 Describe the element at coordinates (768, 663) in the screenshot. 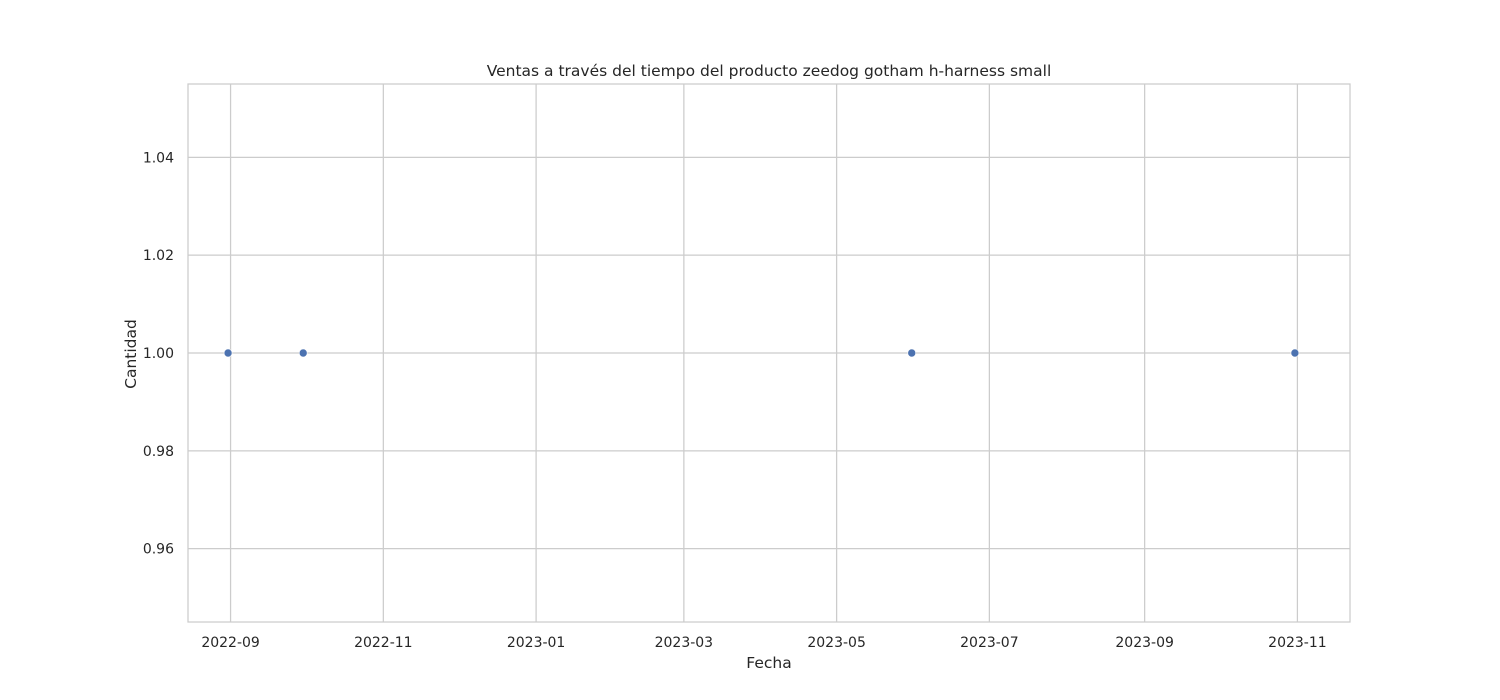

I see `x-axis-label: Fecha` at that location.